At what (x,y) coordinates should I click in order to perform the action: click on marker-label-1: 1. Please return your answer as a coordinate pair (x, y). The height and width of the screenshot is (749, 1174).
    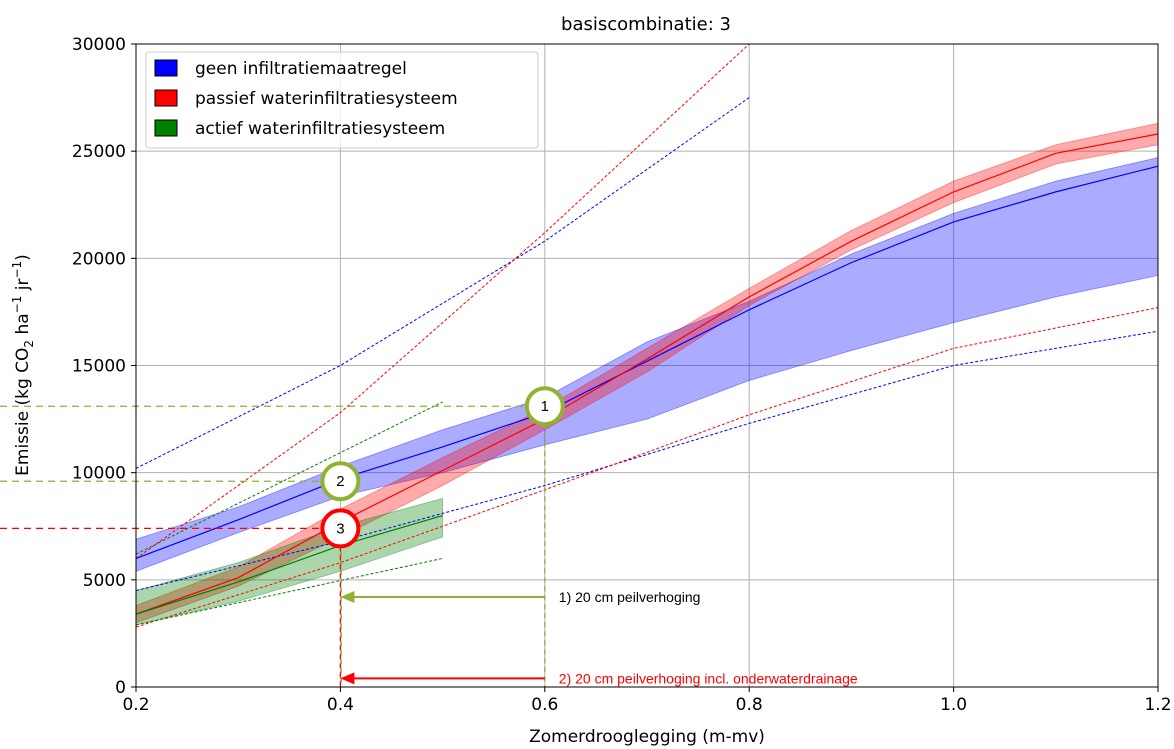
    Looking at the image, I should click on (545, 406).